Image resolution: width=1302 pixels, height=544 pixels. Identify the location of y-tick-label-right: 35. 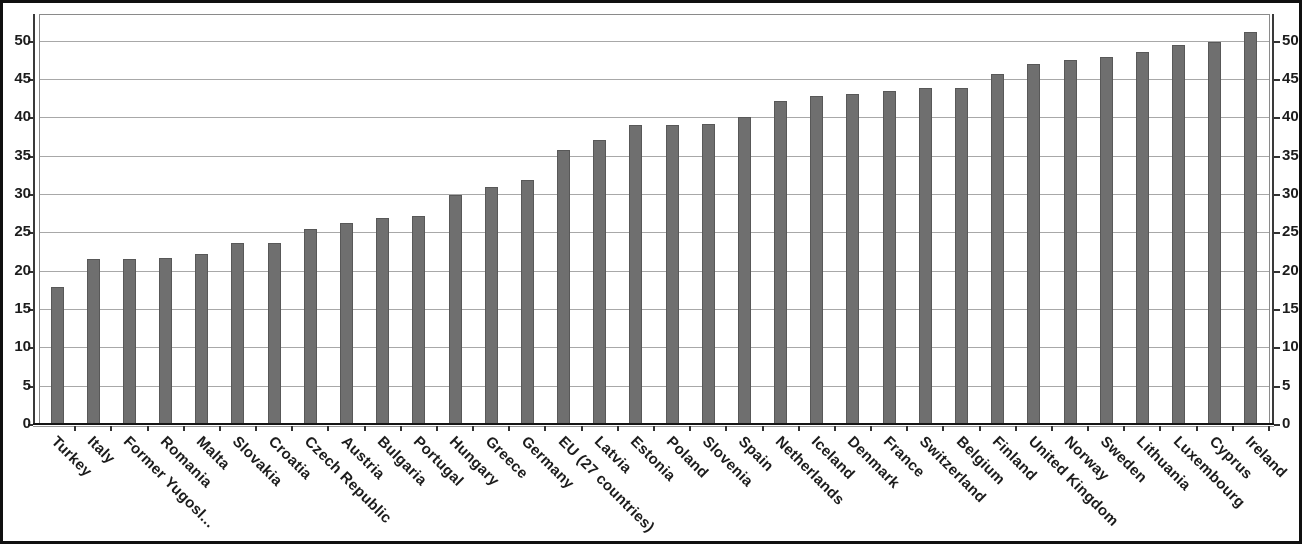
(1290, 155).